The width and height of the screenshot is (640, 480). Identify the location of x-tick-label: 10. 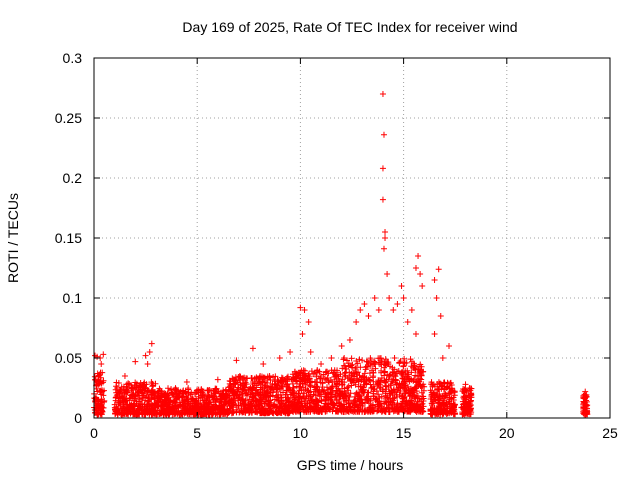
(301, 433).